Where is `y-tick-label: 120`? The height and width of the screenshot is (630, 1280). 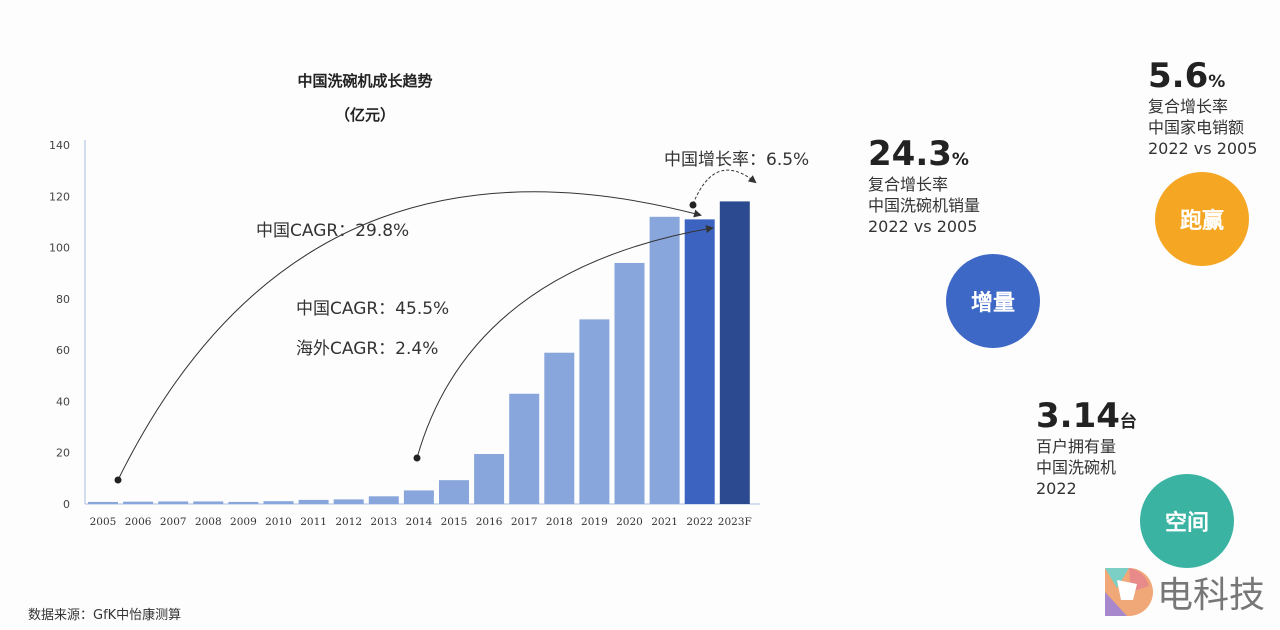 y-tick-label: 120 is located at coordinates (59, 196).